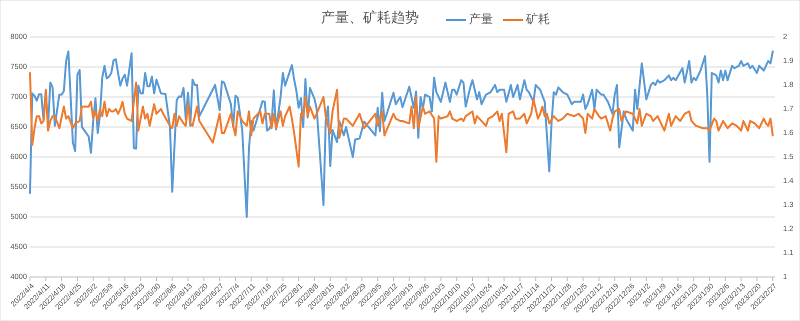  I want to click on title: 产量、矿耗趋势, so click(370, 18).